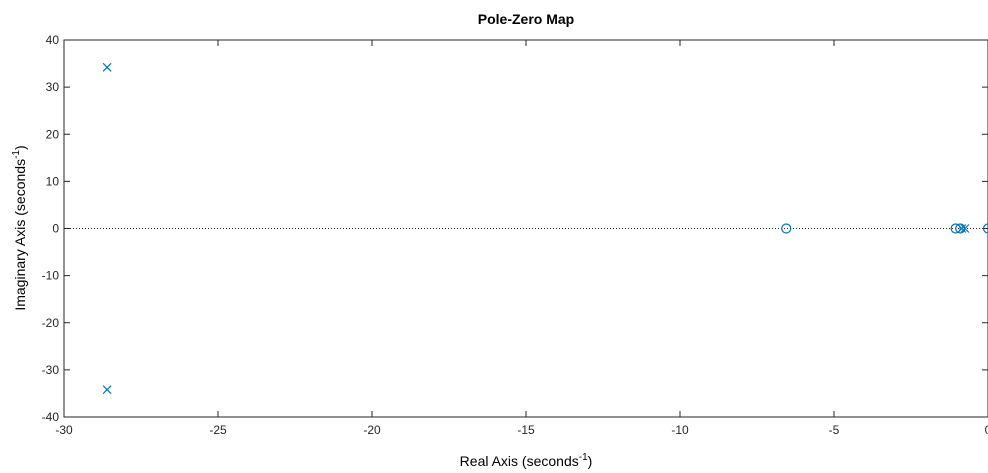  I want to click on y-axis-label: Imaginary Axis (seconds-1), so click(19, 227).